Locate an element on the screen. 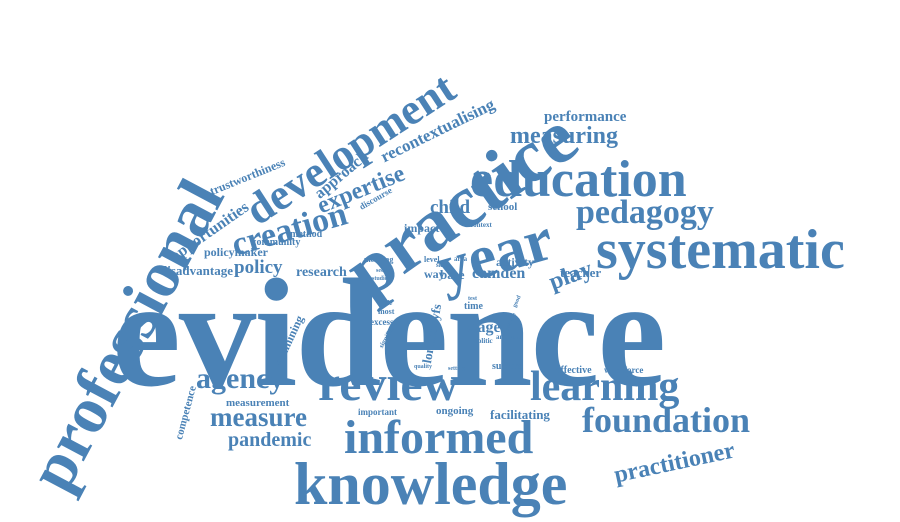 The height and width of the screenshot is (522, 900). word-foundation: foundation is located at coordinates (666, 420).